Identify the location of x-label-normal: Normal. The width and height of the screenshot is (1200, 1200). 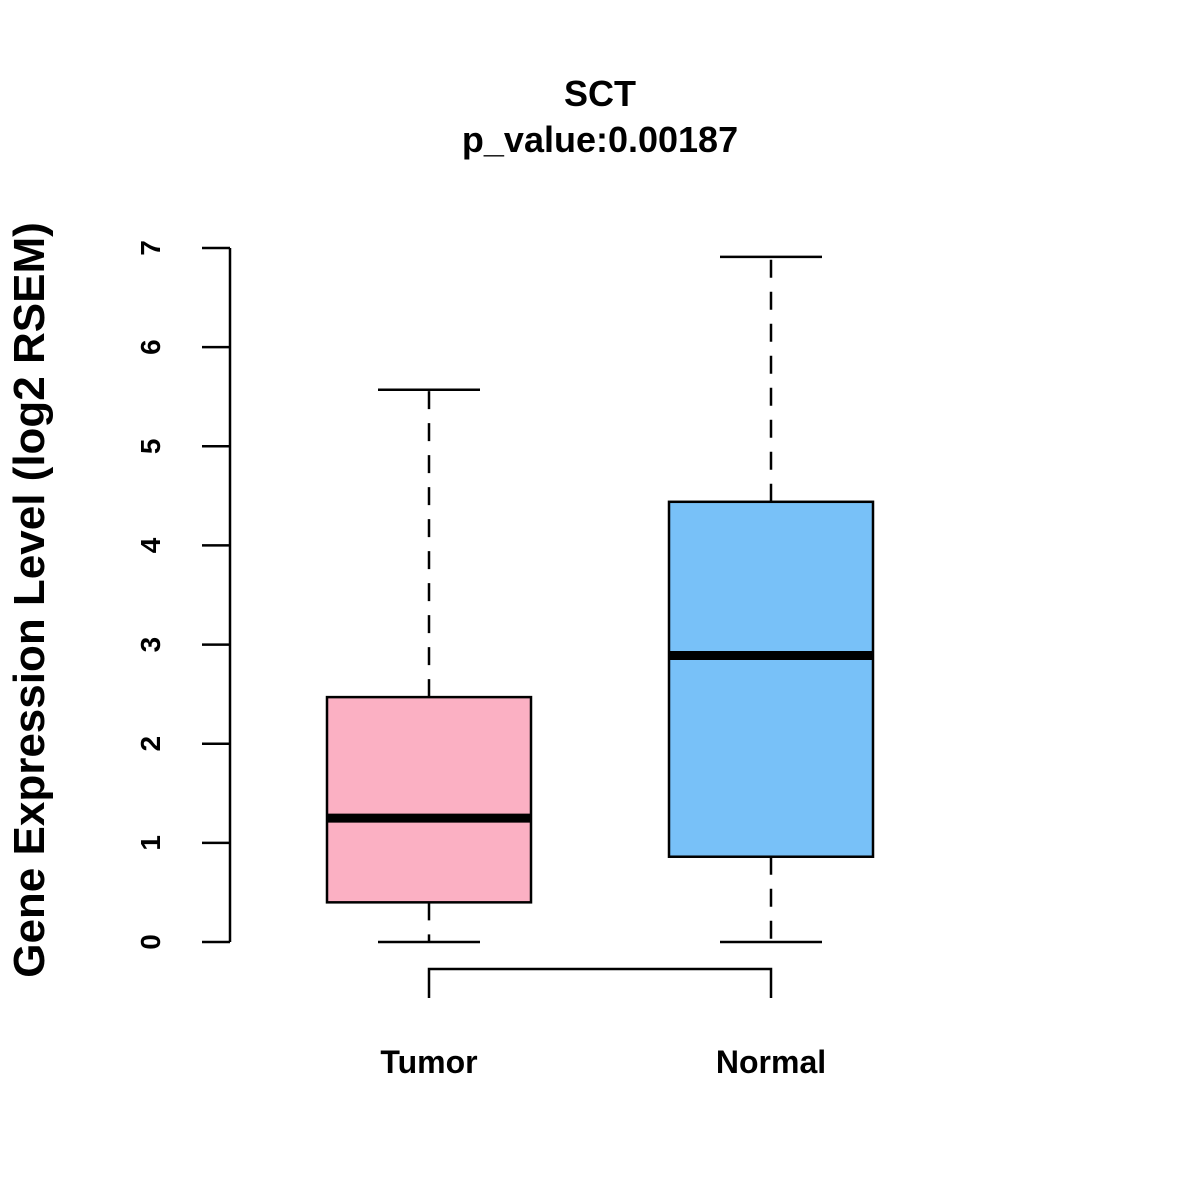
(771, 1062).